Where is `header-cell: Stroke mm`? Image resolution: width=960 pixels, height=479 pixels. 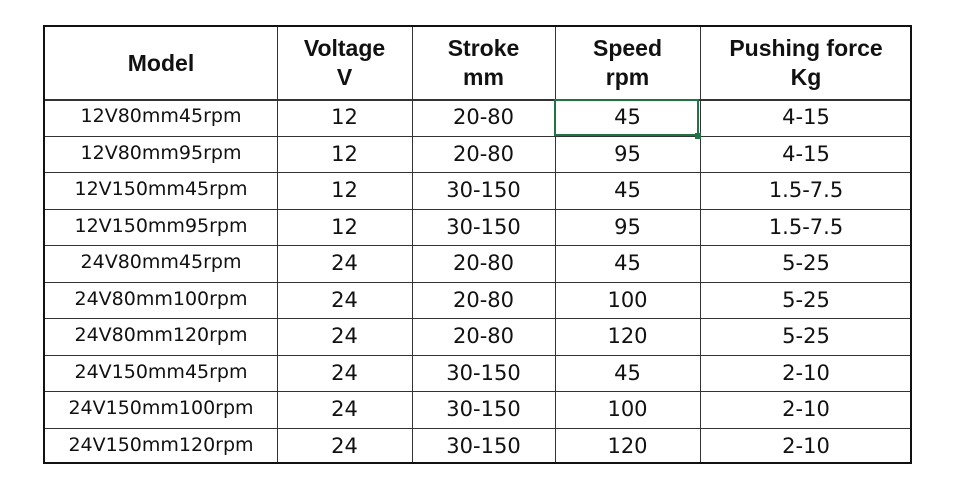
header-cell: Stroke mm is located at coordinates (483, 63).